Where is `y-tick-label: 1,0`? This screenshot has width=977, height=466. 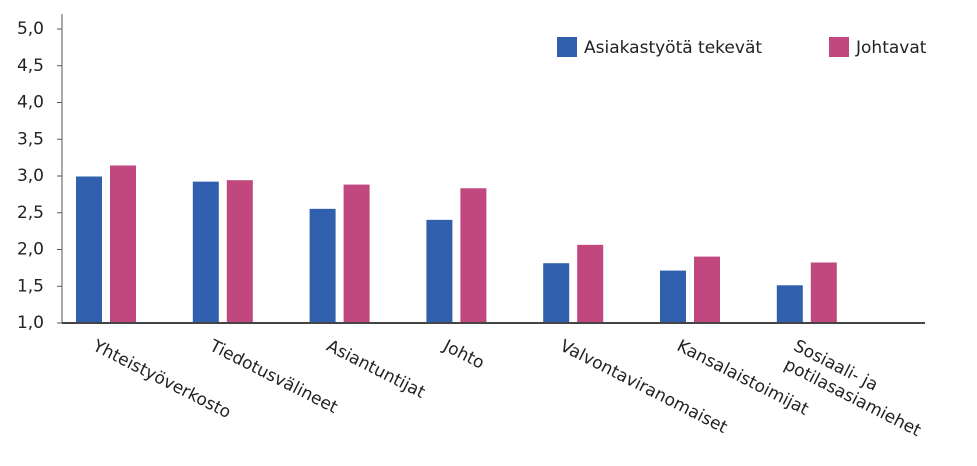
y-tick-label: 1,0 is located at coordinates (30, 323).